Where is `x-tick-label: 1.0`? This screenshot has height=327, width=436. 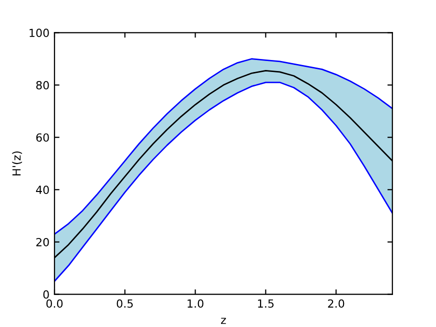 x-tick-label: 1.0 is located at coordinates (196, 303).